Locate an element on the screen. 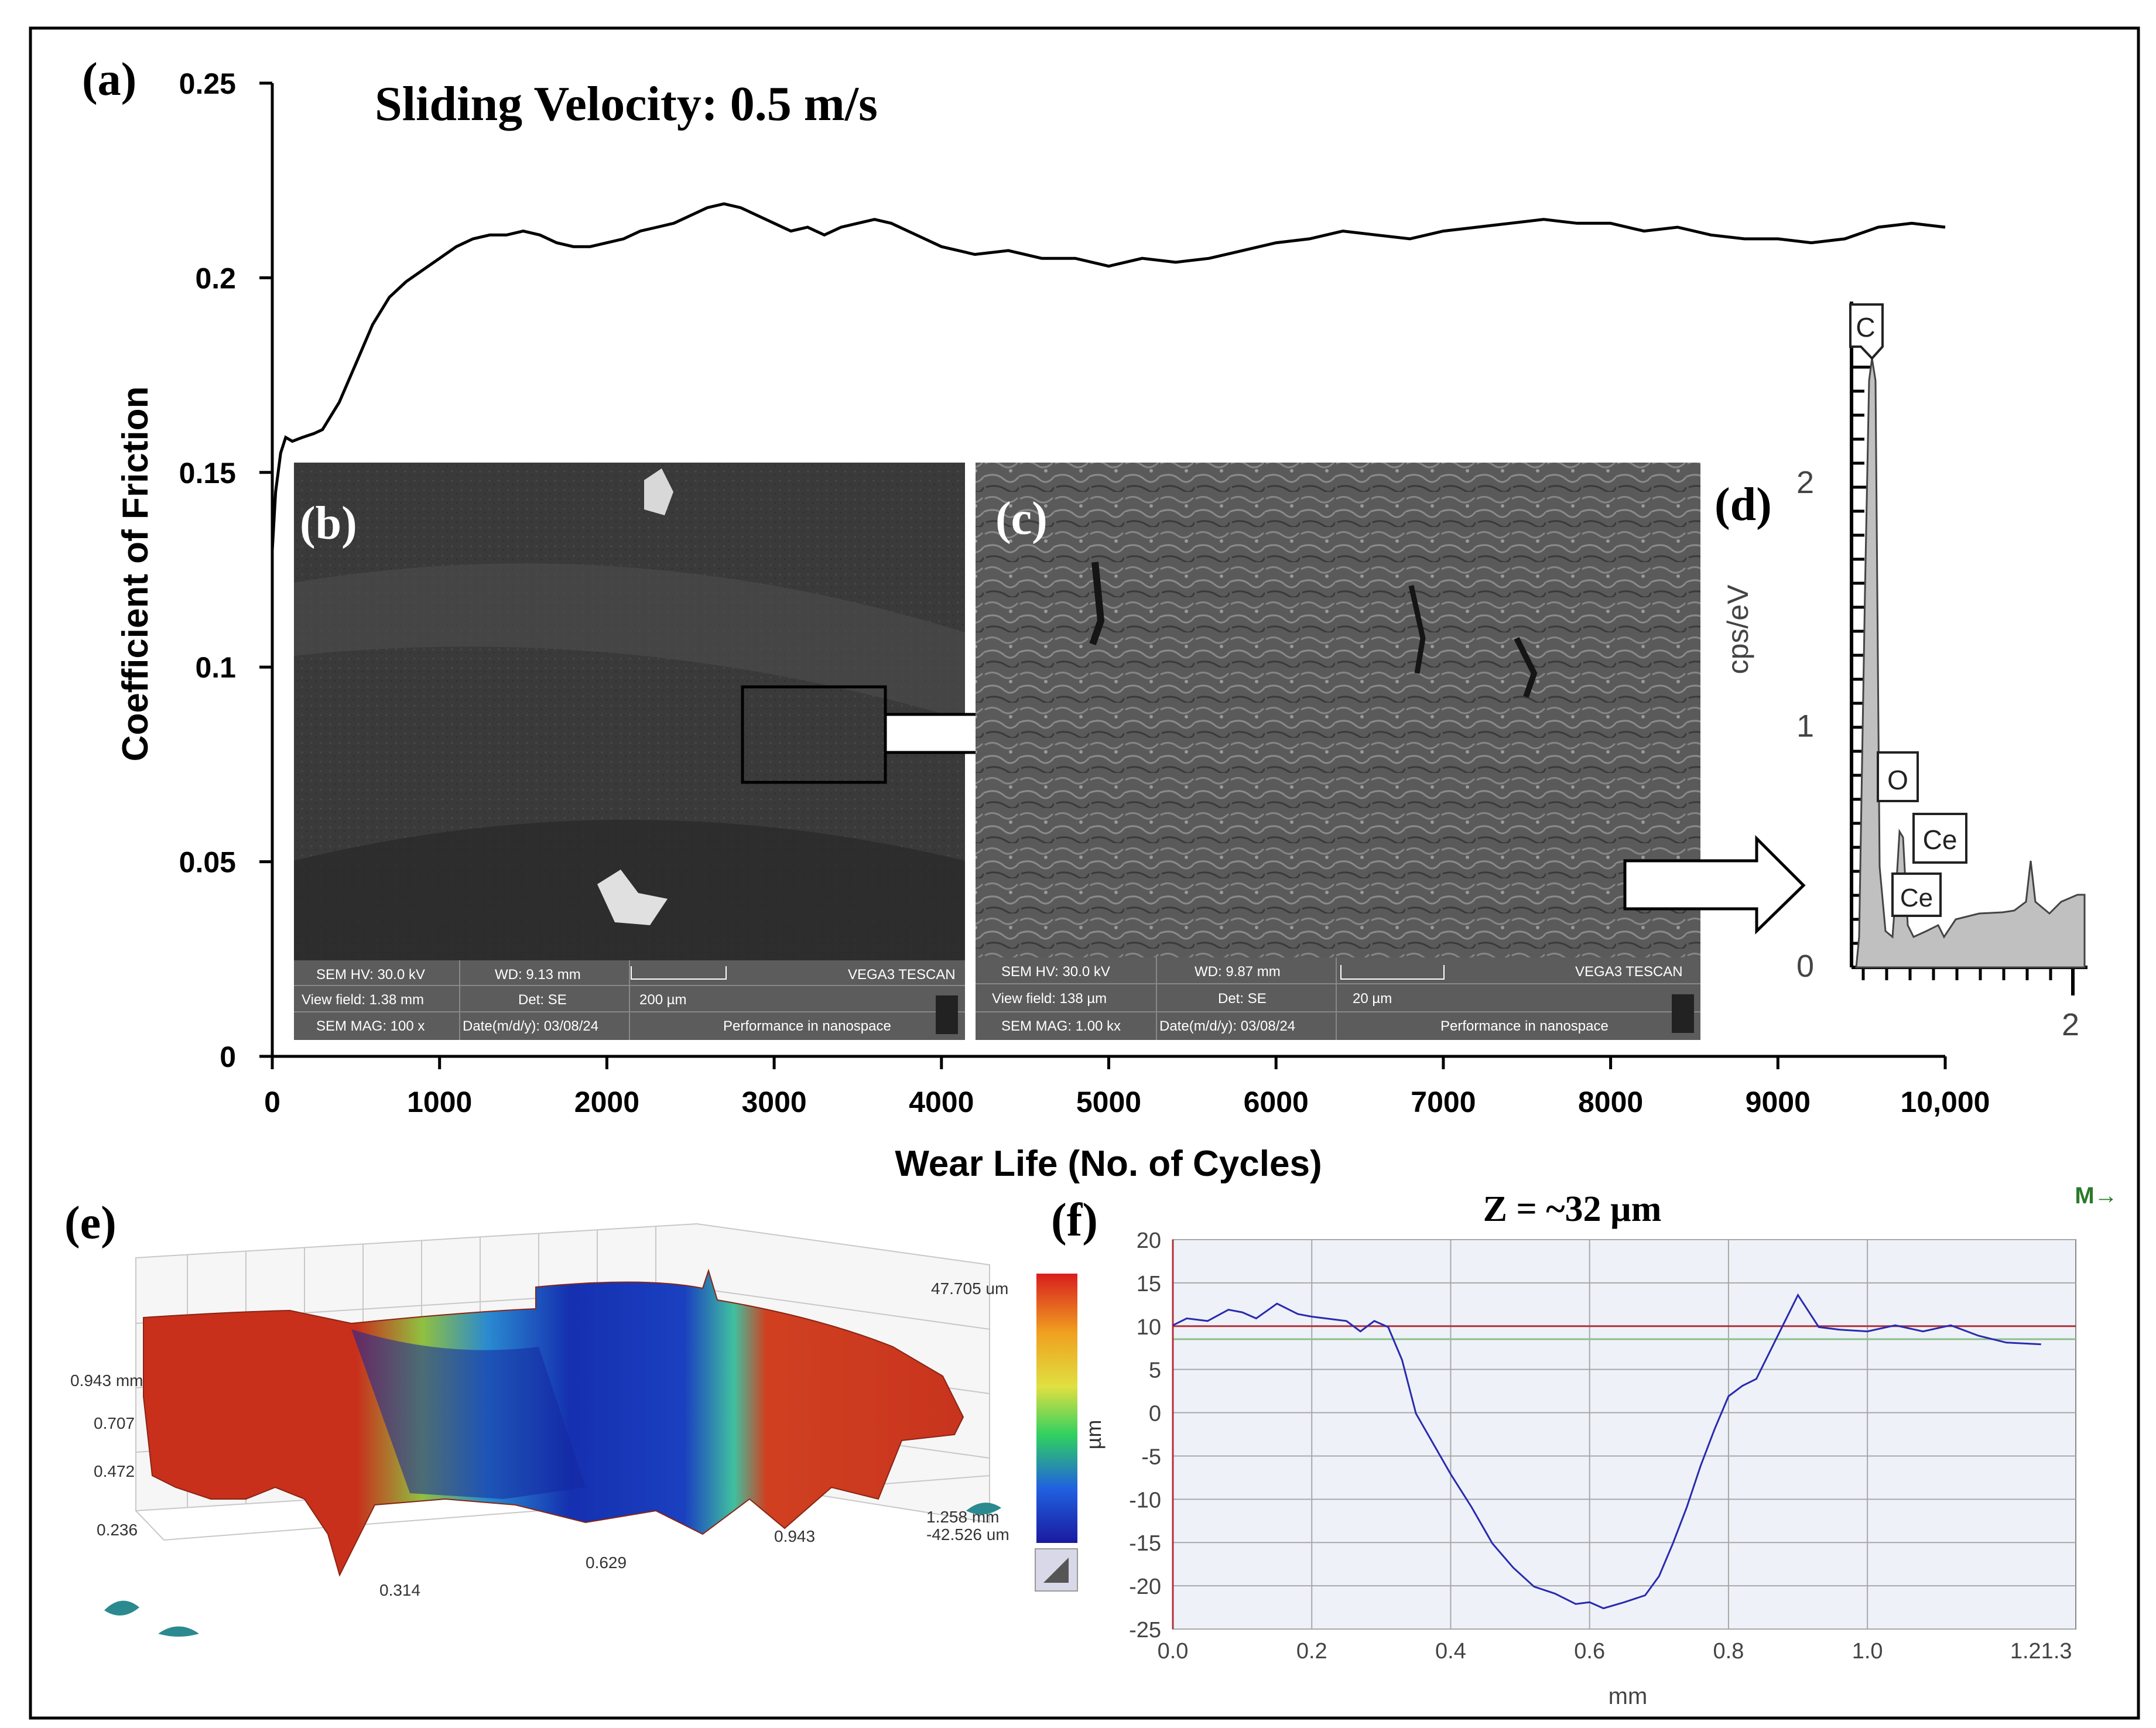 The height and width of the screenshot is (1728, 2156). sem-b-perf: Performance in nanospace is located at coordinates (807, 1026).